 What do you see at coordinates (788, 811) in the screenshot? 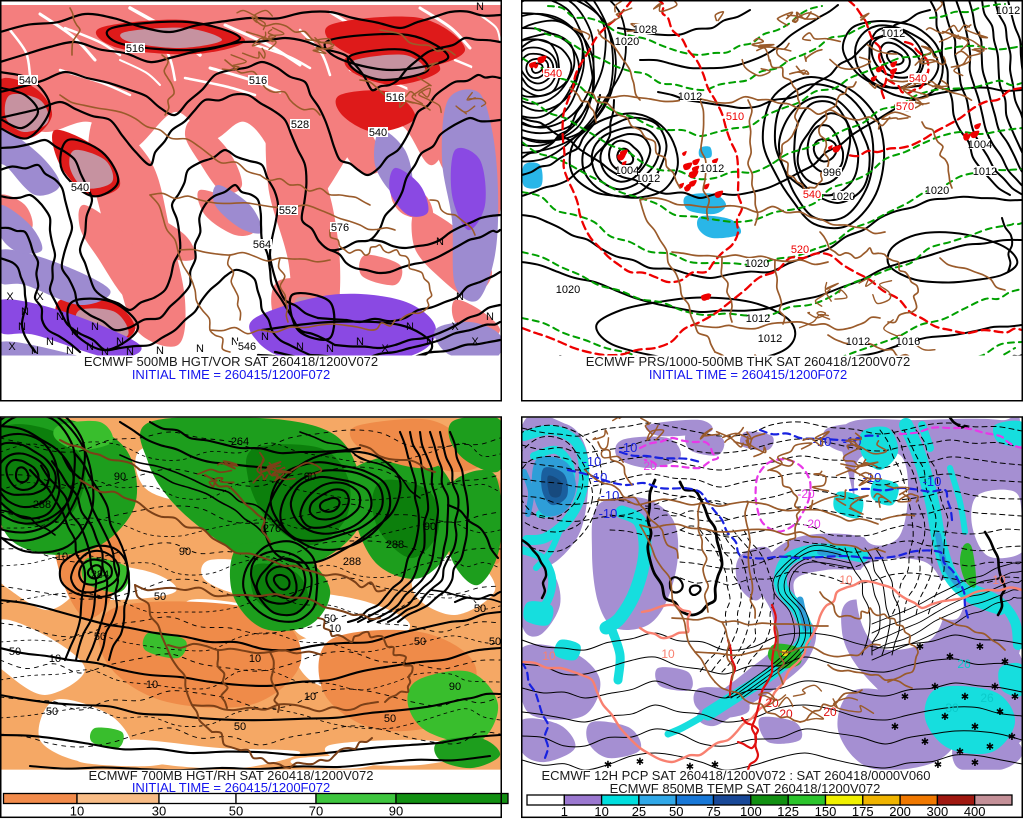
I see `svg-text: 125` at bounding box center [788, 811].